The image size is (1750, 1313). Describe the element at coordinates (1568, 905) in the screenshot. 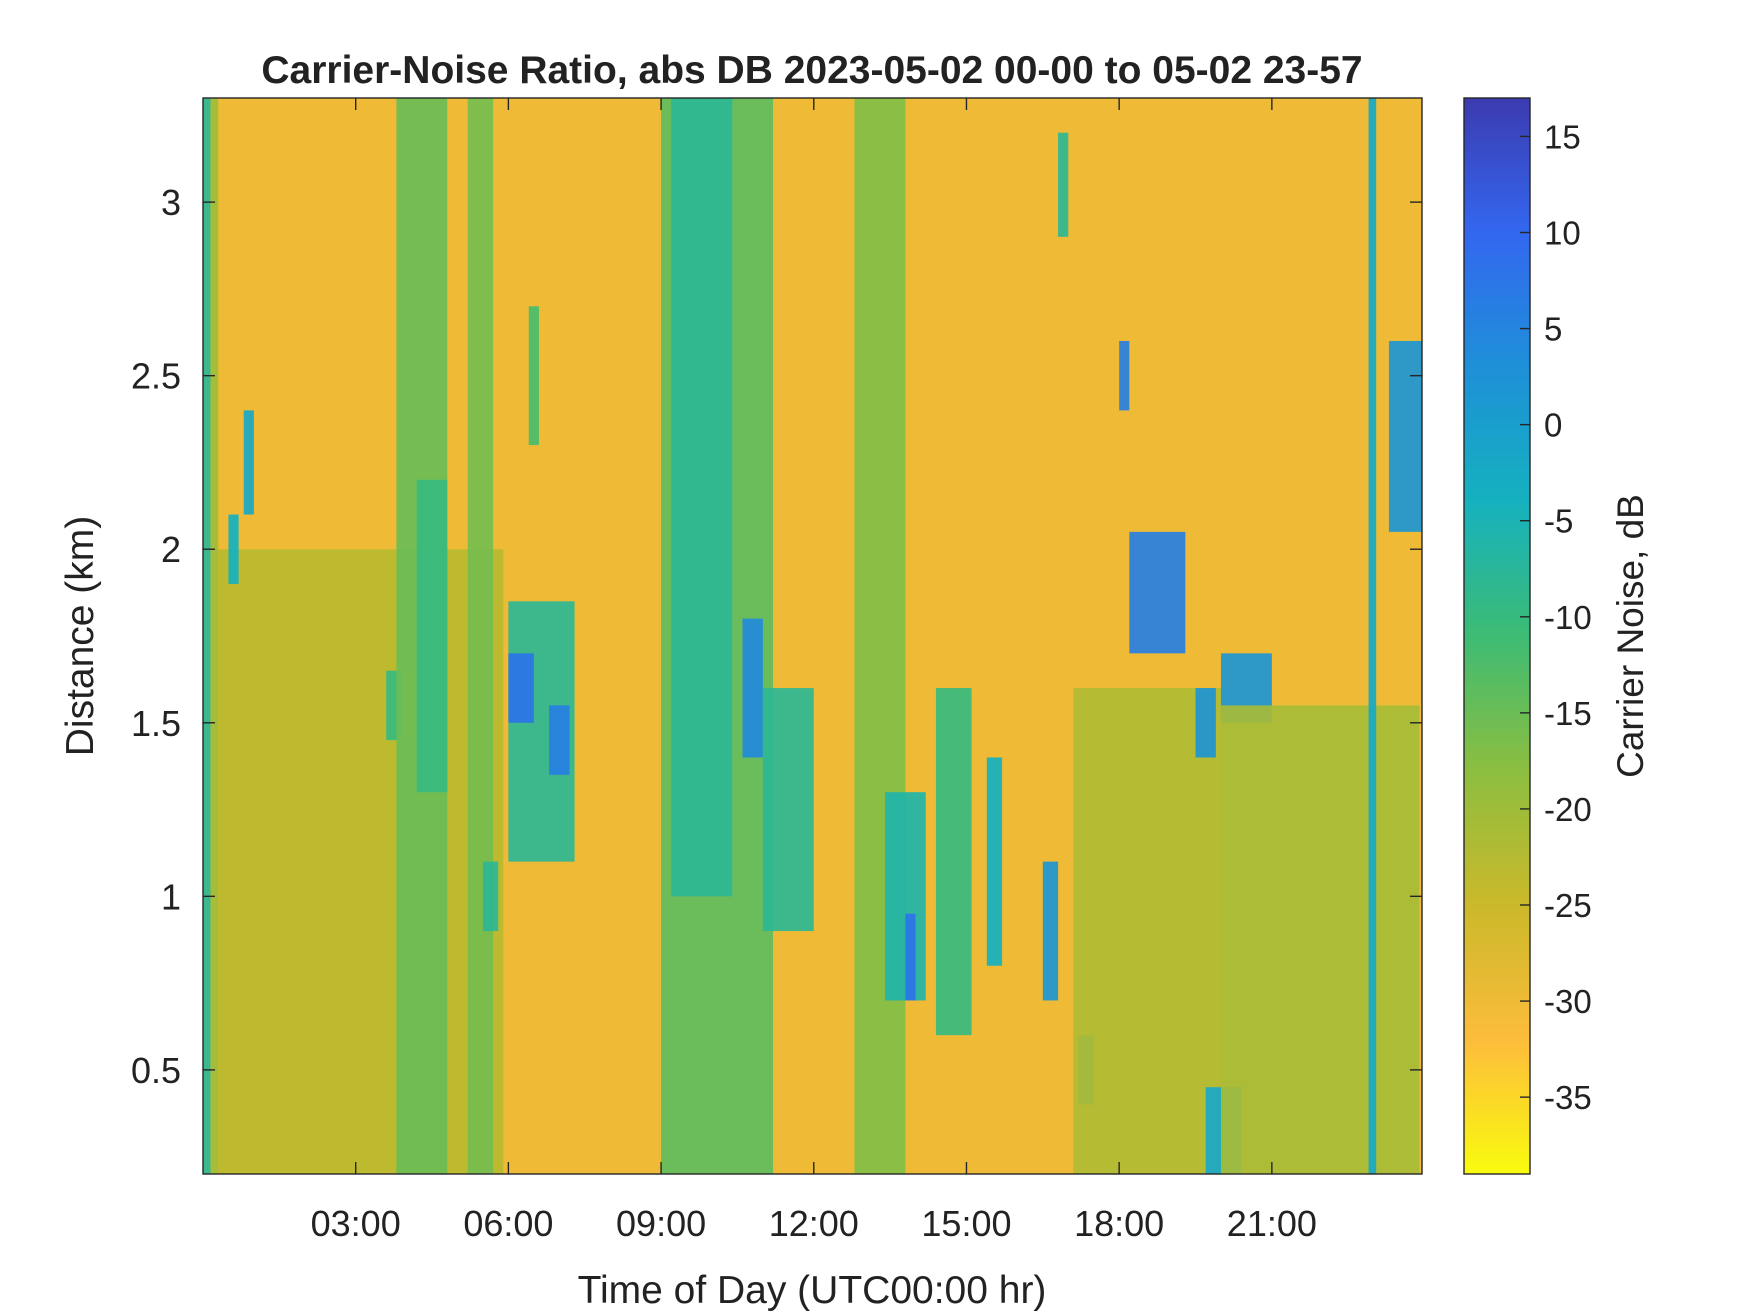

I see `colorbar-tick-label: -25` at that location.